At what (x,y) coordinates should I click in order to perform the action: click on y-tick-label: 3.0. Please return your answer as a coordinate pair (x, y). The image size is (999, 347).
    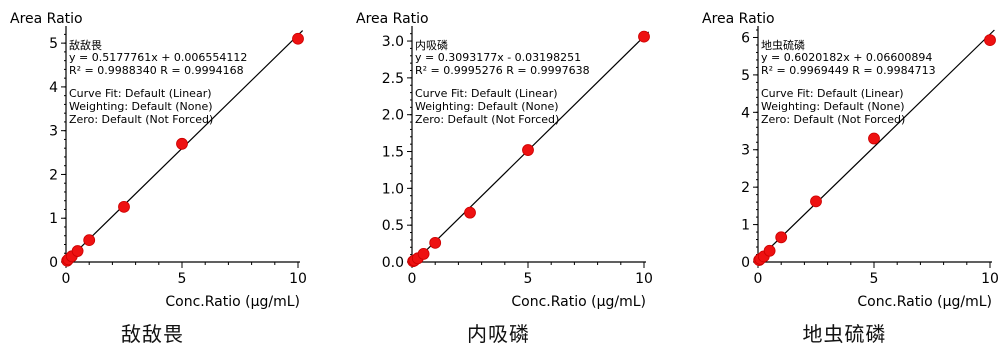
    Looking at the image, I should click on (393, 42).